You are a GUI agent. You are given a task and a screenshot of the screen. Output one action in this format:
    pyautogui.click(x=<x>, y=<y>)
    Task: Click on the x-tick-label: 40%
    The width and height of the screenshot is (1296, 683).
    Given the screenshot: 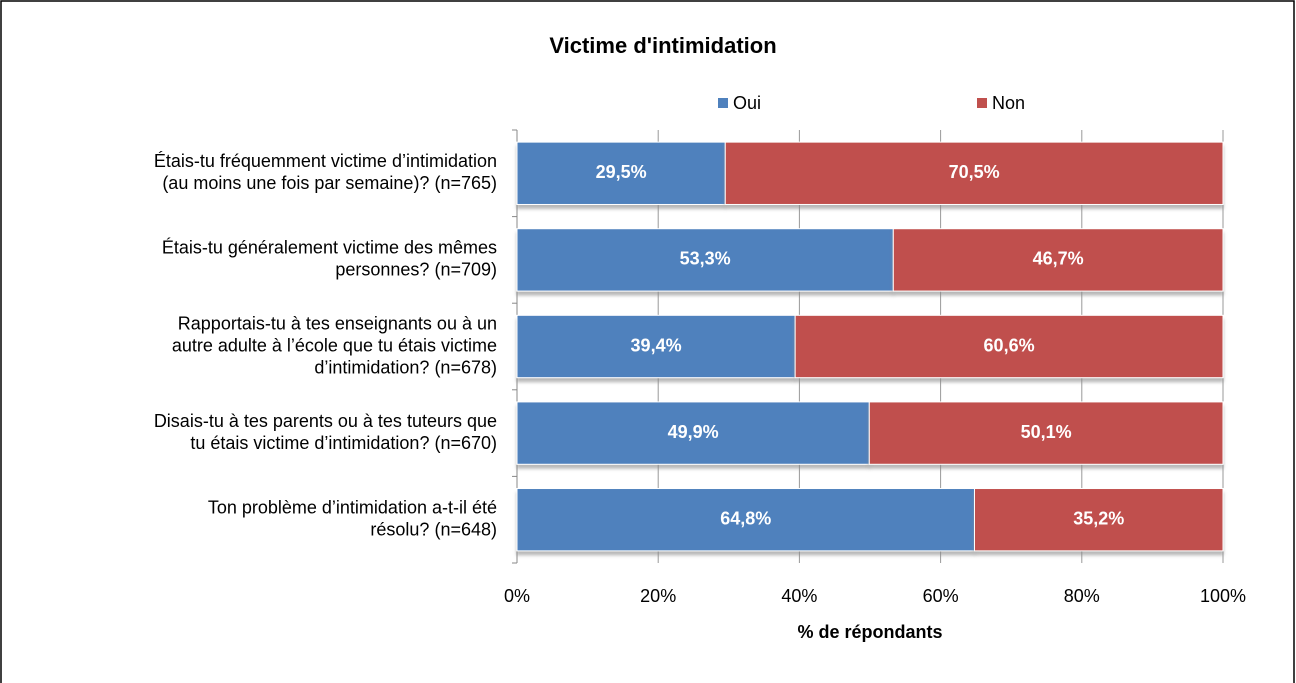 What is the action you would take?
    pyautogui.click(x=799, y=596)
    